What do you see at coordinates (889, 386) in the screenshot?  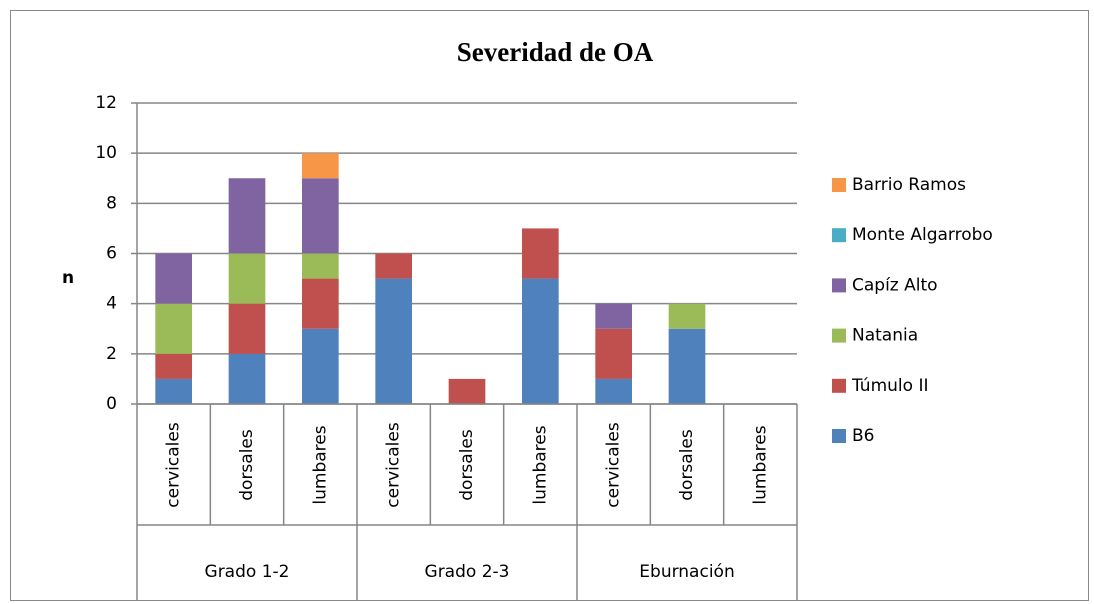 I see `legend-label: Túmulo II` at bounding box center [889, 386].